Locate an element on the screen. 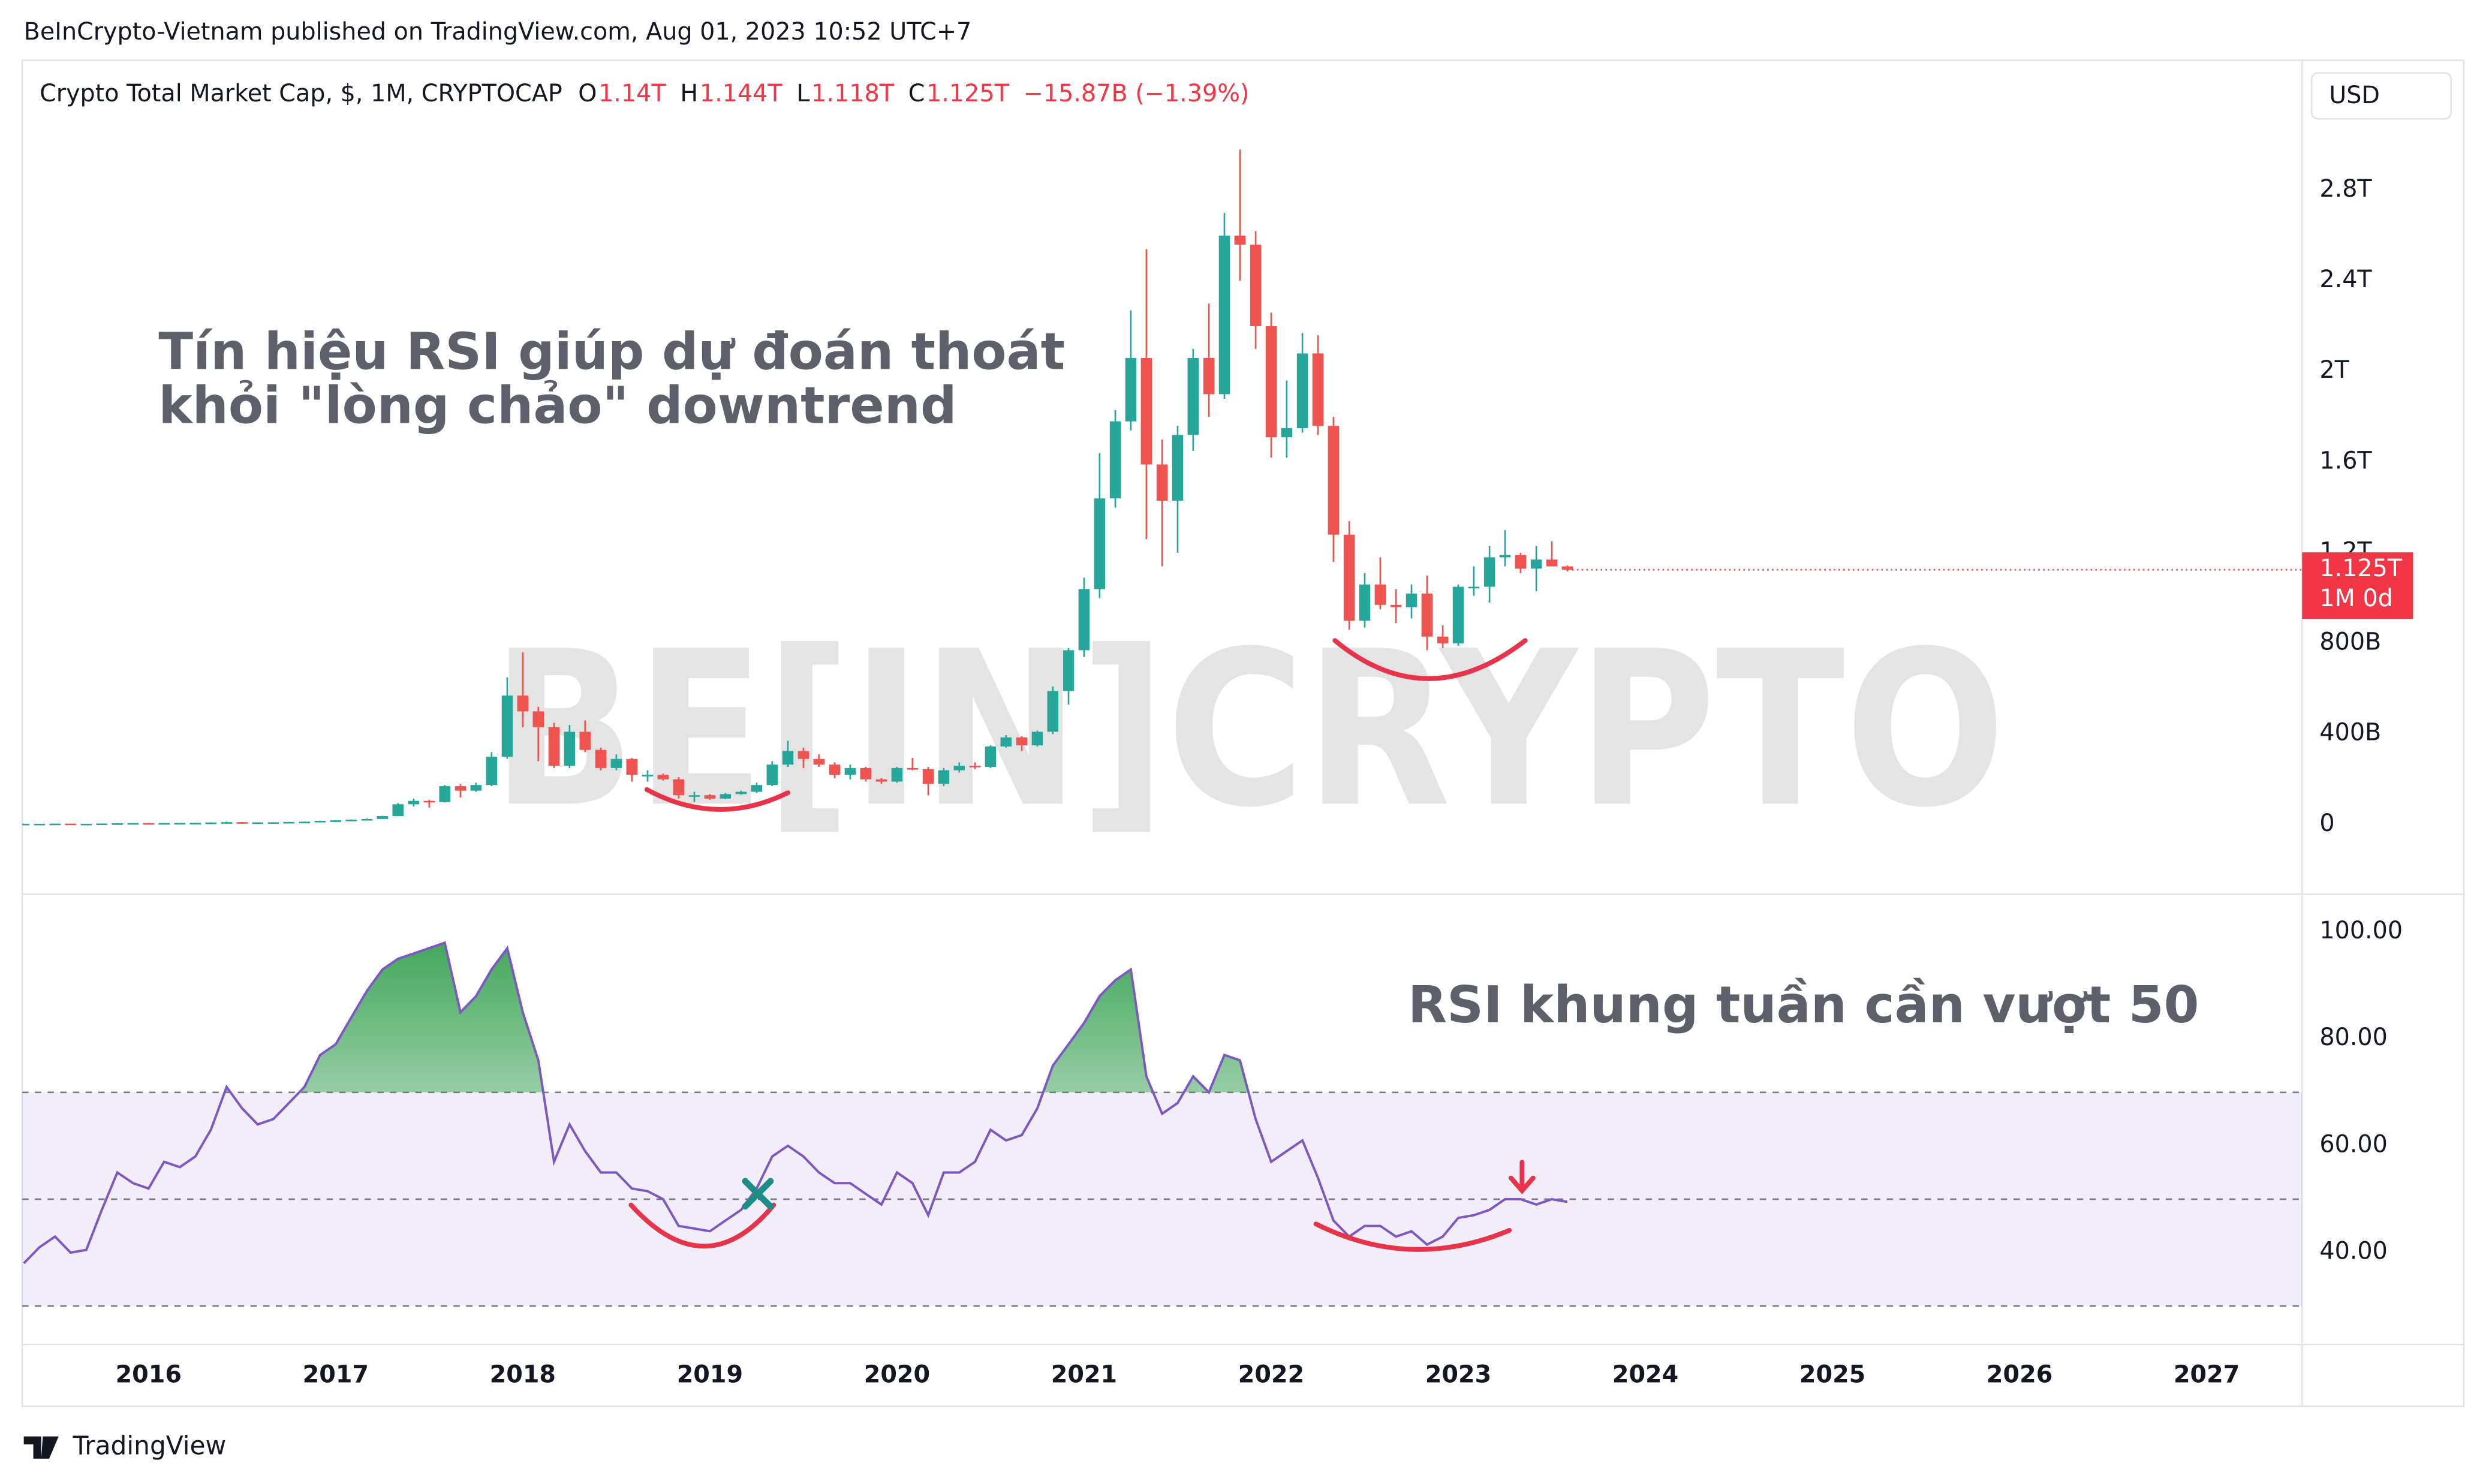  y-tick-label: 2T is located at coordinates (2334, 370).